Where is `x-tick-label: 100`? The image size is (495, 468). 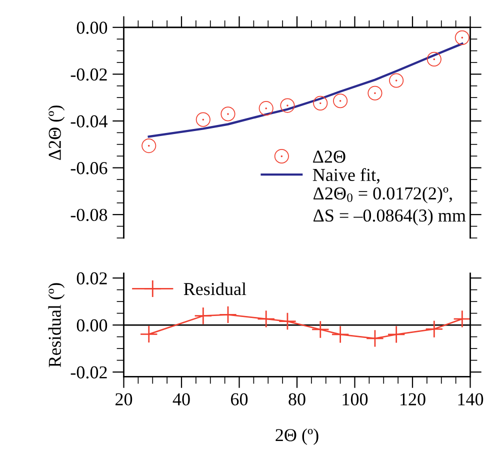
x-tick-label: 100 is located at coordinates (355, 399).